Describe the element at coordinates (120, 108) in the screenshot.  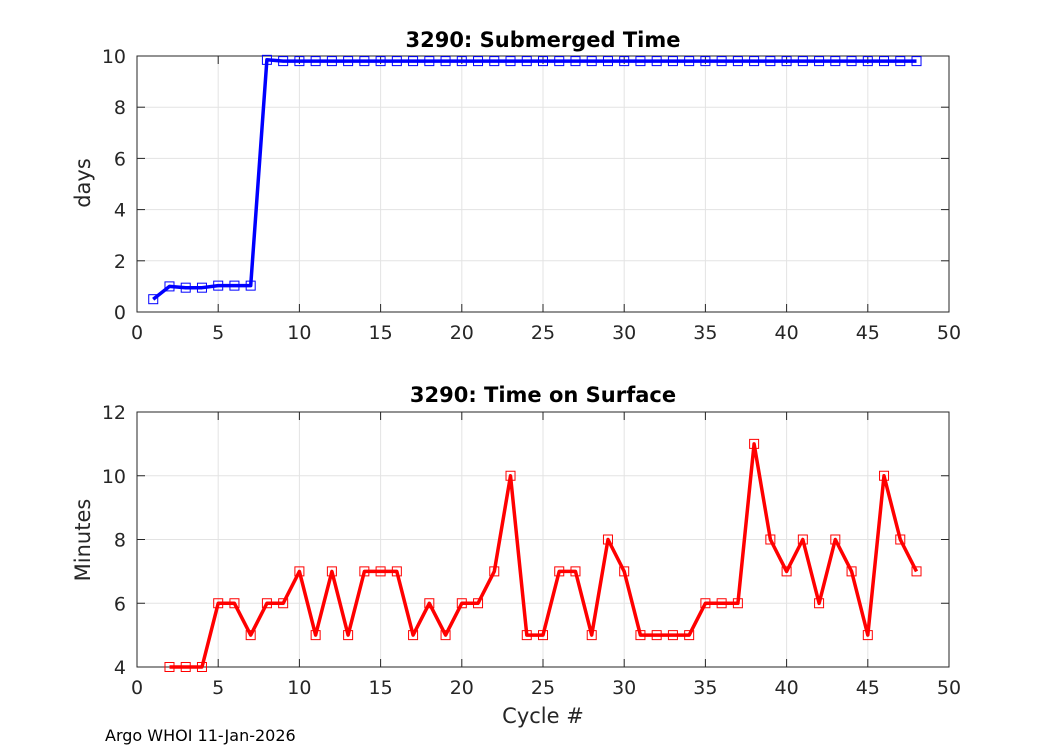
I see `y-tick-label: 8` at that location.